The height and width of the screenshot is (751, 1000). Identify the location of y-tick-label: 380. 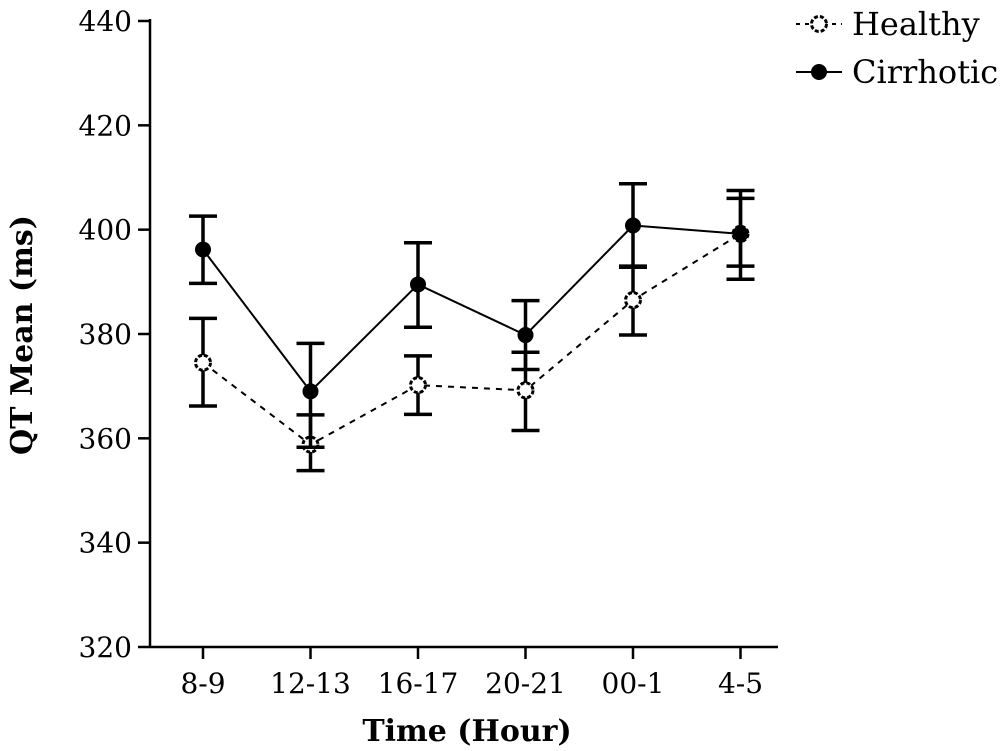
(105, 334).